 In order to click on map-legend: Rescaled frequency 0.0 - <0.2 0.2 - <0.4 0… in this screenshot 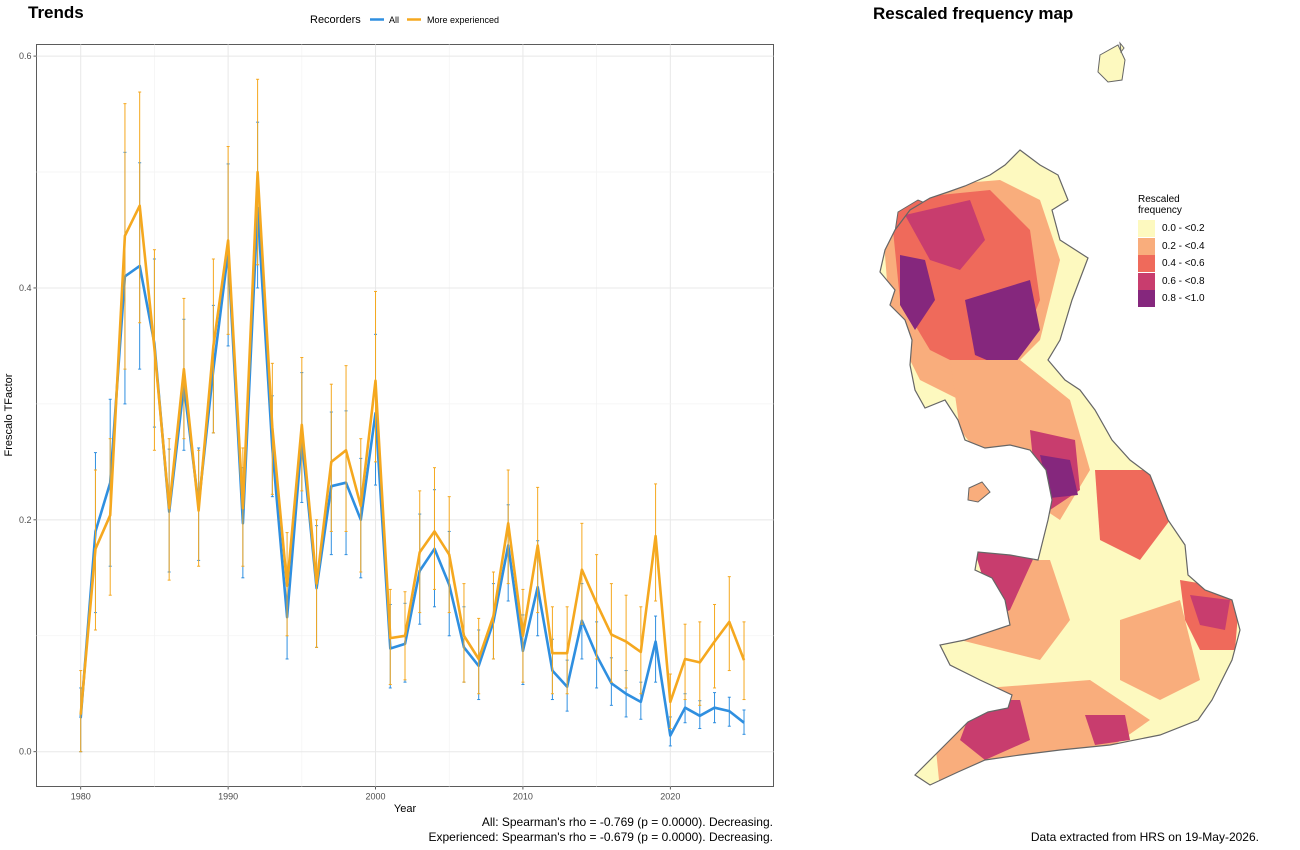, I will do `click(1171, 251)`.